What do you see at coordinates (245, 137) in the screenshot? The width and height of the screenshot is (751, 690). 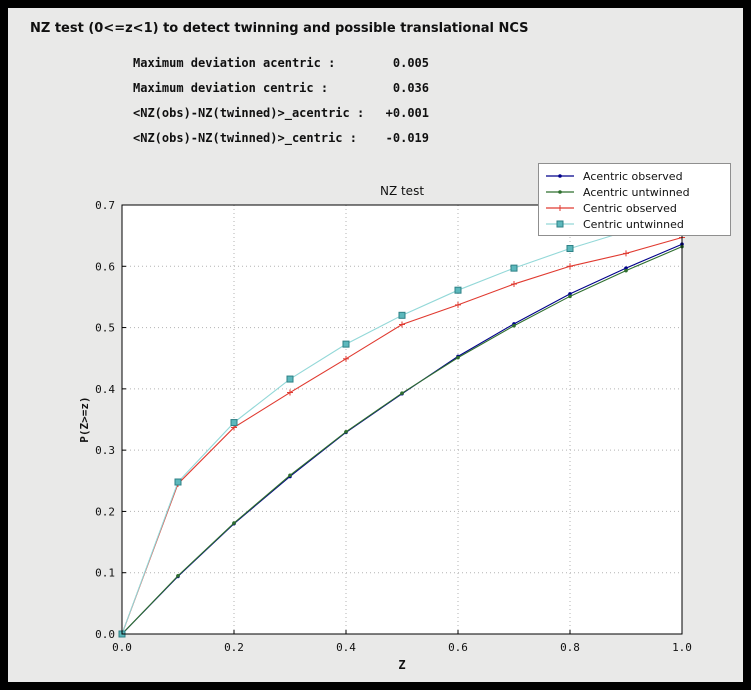 I see `stat-label: <NZ(obs)-NZ(twinned)>_centric :` at bounding box center [245, 137].